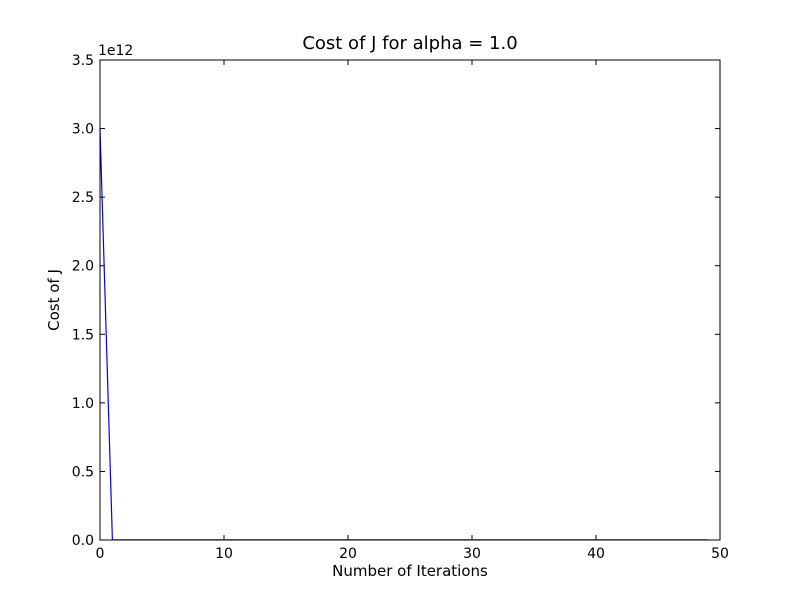 The height and width of the screenshot is (604, 800). Describe the element at coordinates (720, 554) in the screenshot. I see `x-tick-label: 50` at that location.